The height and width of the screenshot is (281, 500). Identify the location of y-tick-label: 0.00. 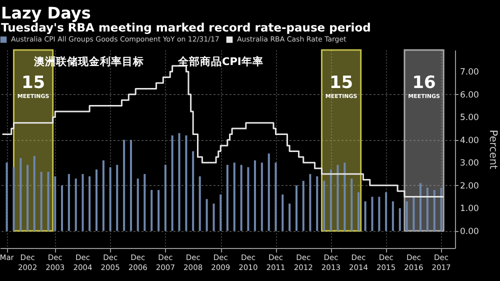
(469, 231).